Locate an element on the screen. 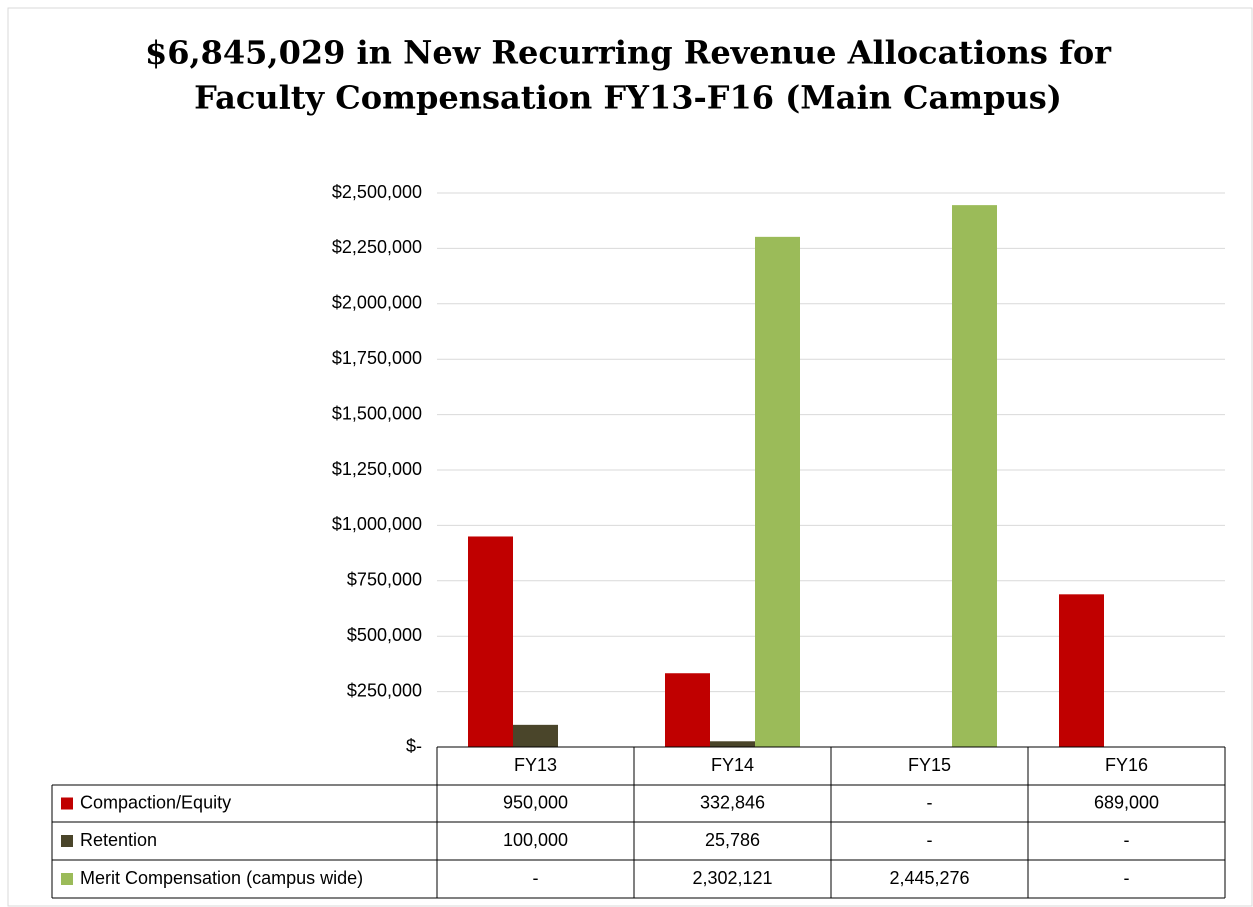 The width and height of the screenshot is (1253, 907). y-tick-label: $2,500,000 is located at coordinates (377, 192).